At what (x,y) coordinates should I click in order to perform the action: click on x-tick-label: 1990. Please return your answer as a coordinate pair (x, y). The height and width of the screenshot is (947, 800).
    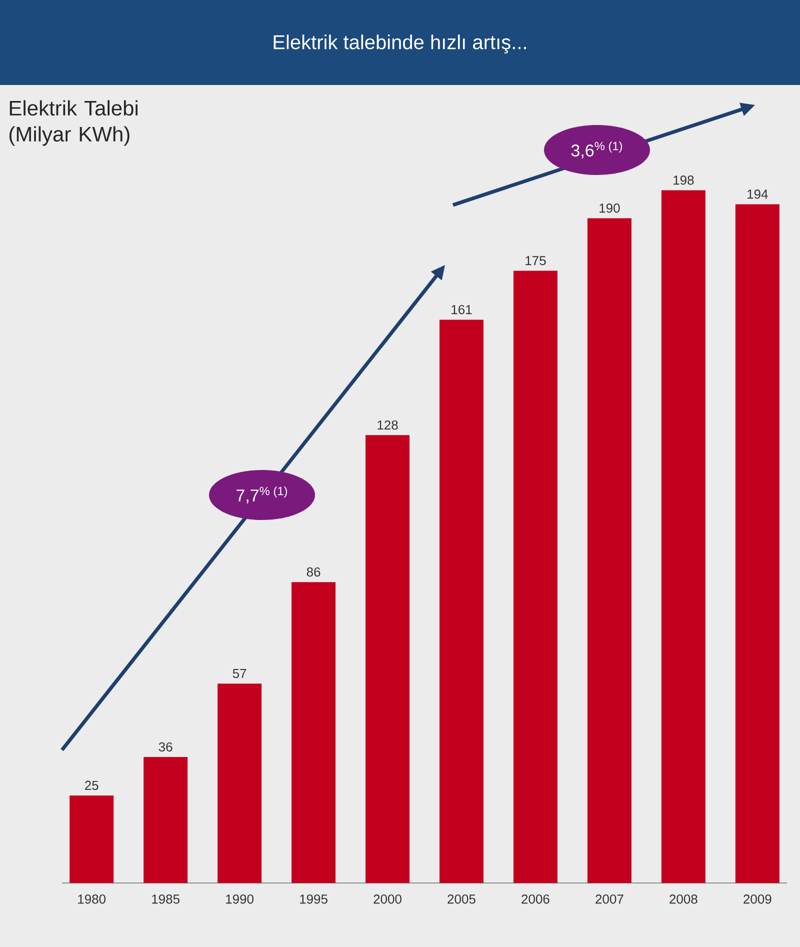
    Looking at the image, I should click on (240, 899).